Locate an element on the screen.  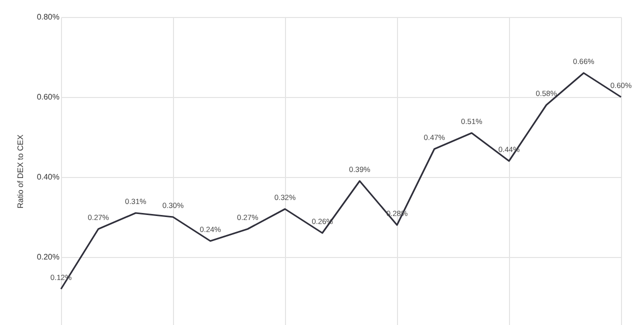
y-axis-title: Ratio of DEX to CEX is located at coordinates (20, 171).